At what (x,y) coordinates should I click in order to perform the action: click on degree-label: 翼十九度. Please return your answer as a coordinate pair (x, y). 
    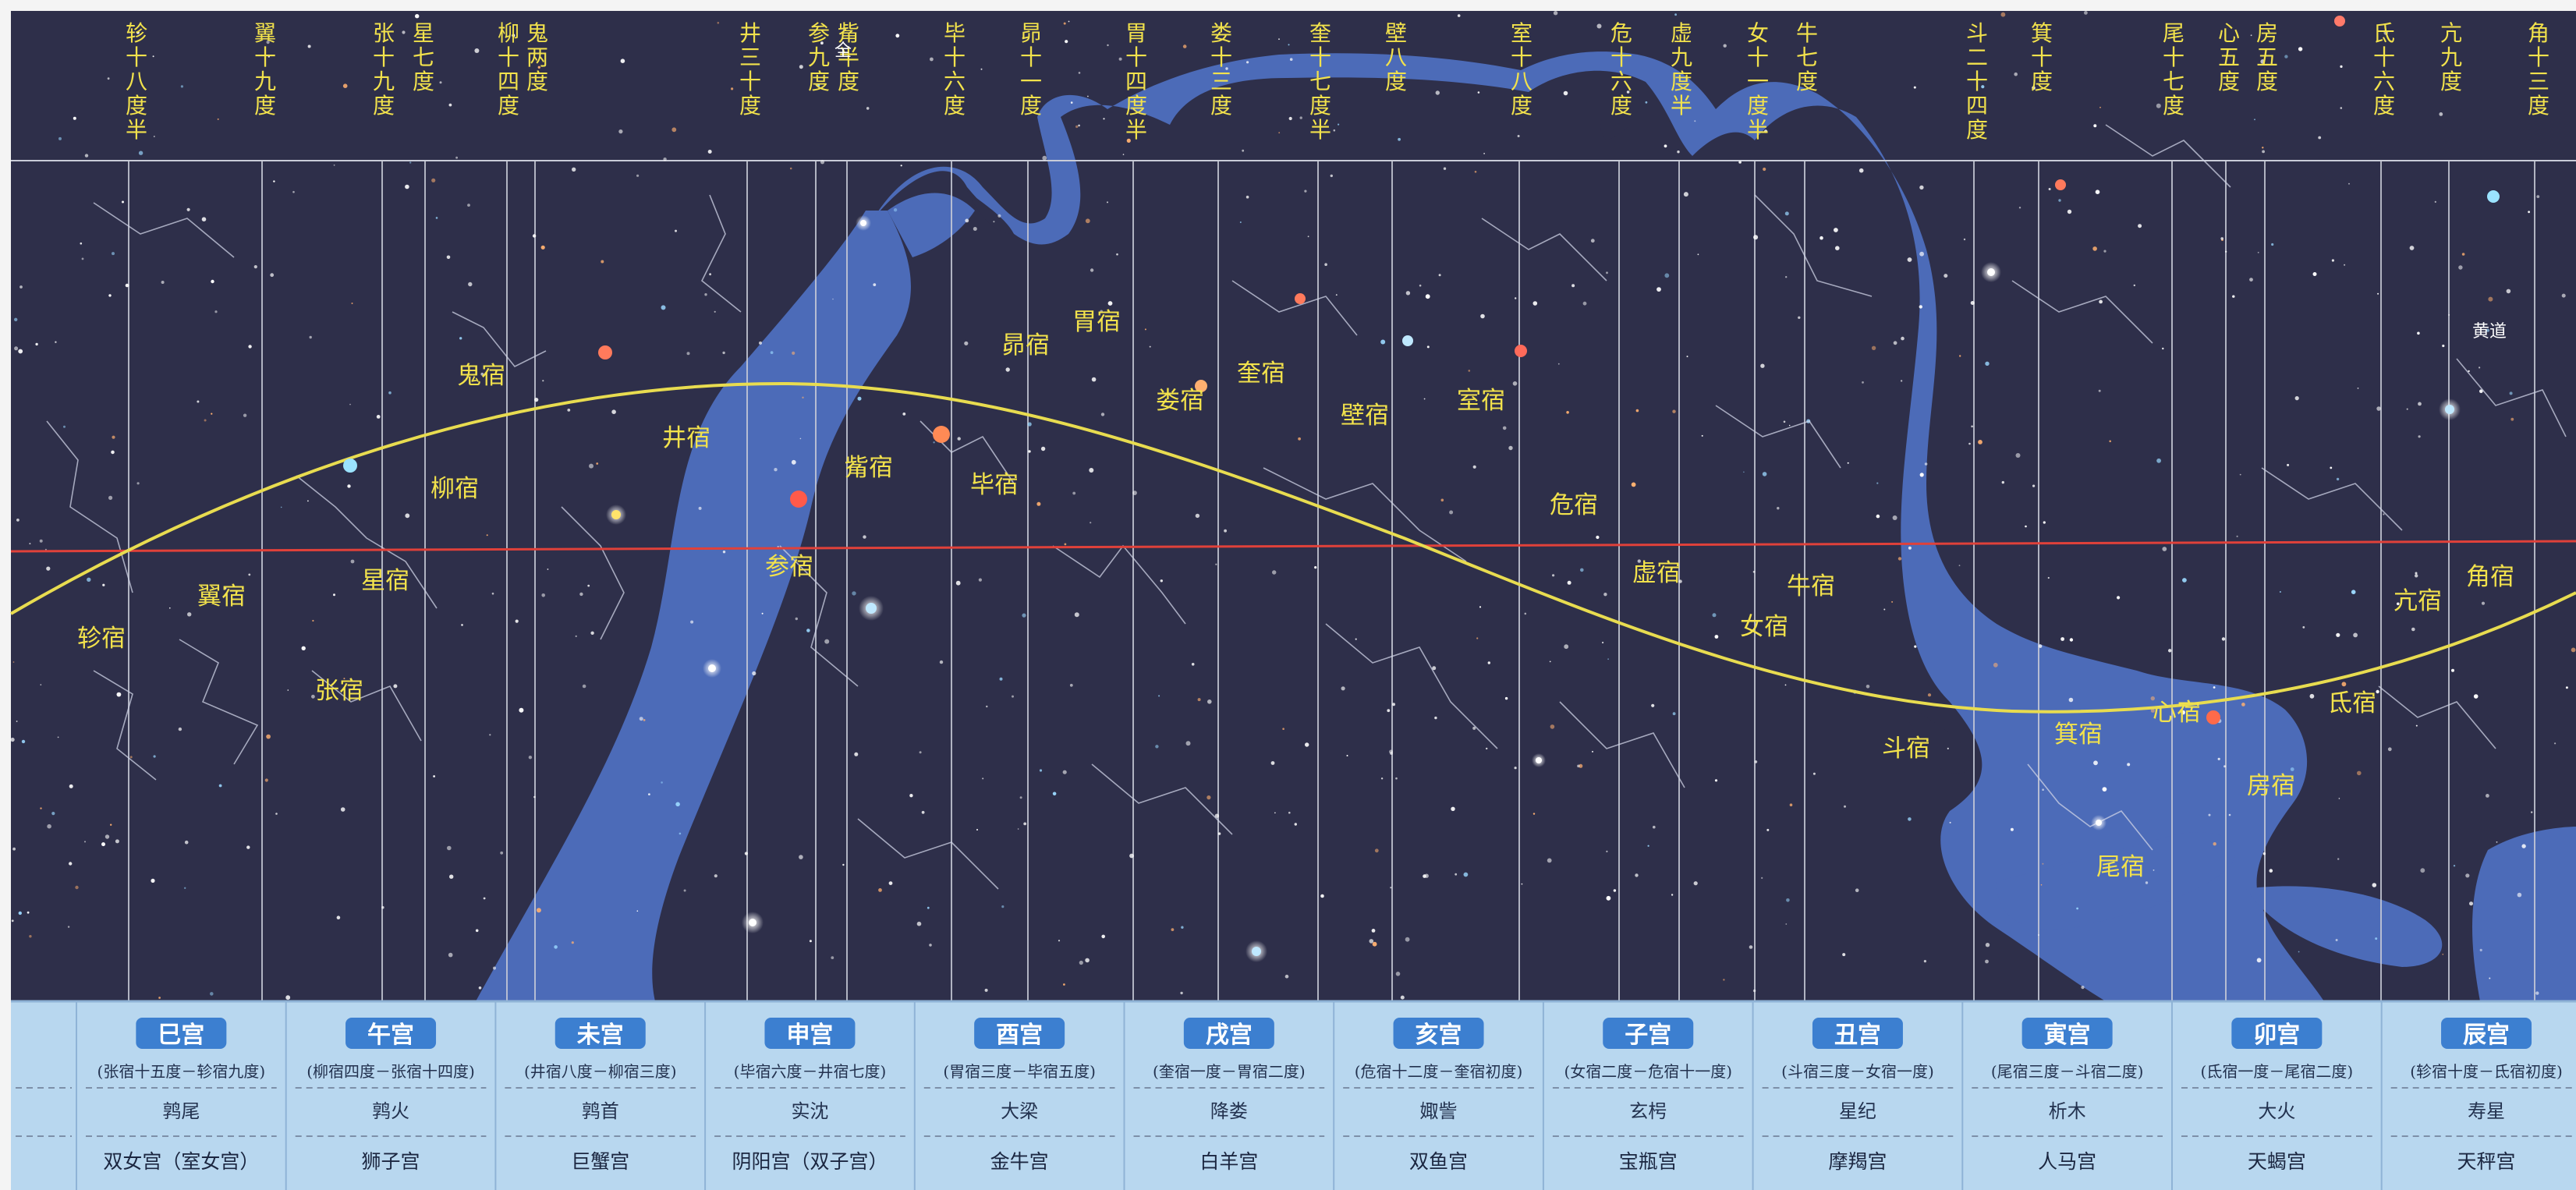
    Looking at the image, I should click on (265, 69).